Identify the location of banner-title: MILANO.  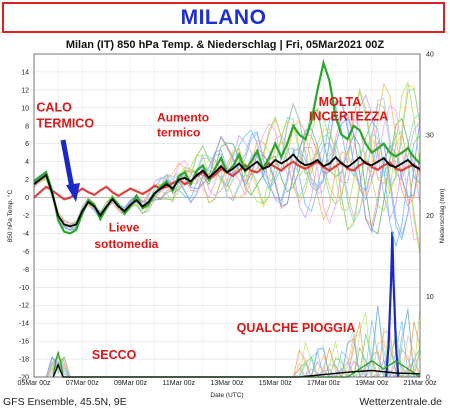
(223, 17).